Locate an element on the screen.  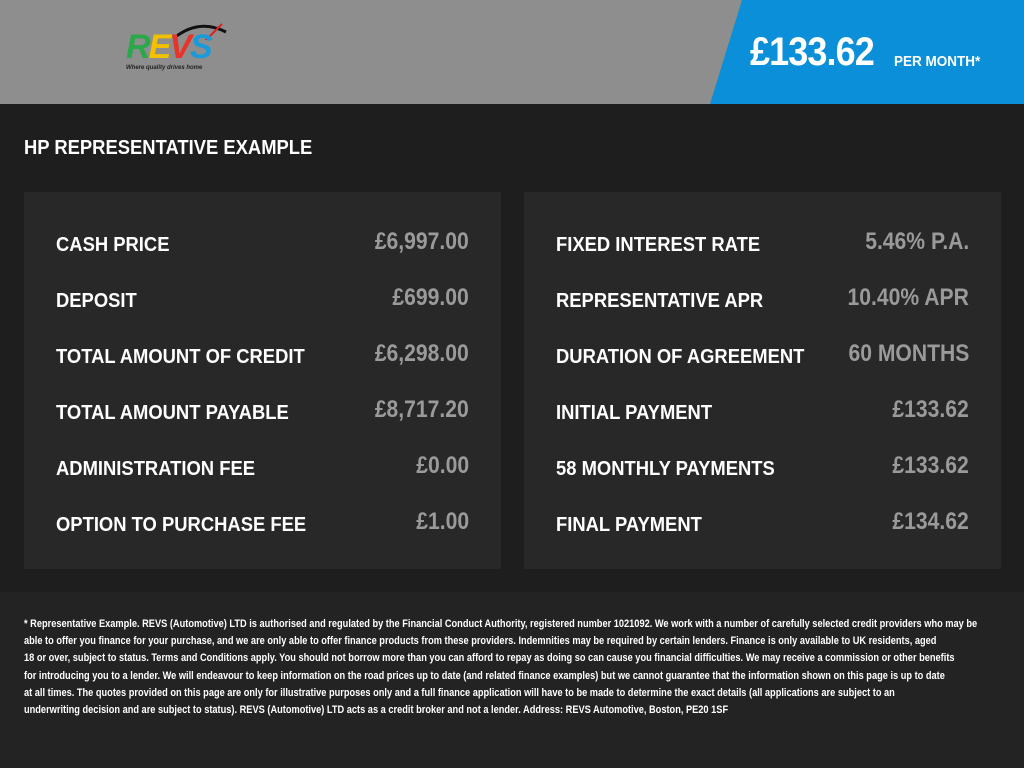
row-value: £6,298.00 is located at coordinates (422, 353).